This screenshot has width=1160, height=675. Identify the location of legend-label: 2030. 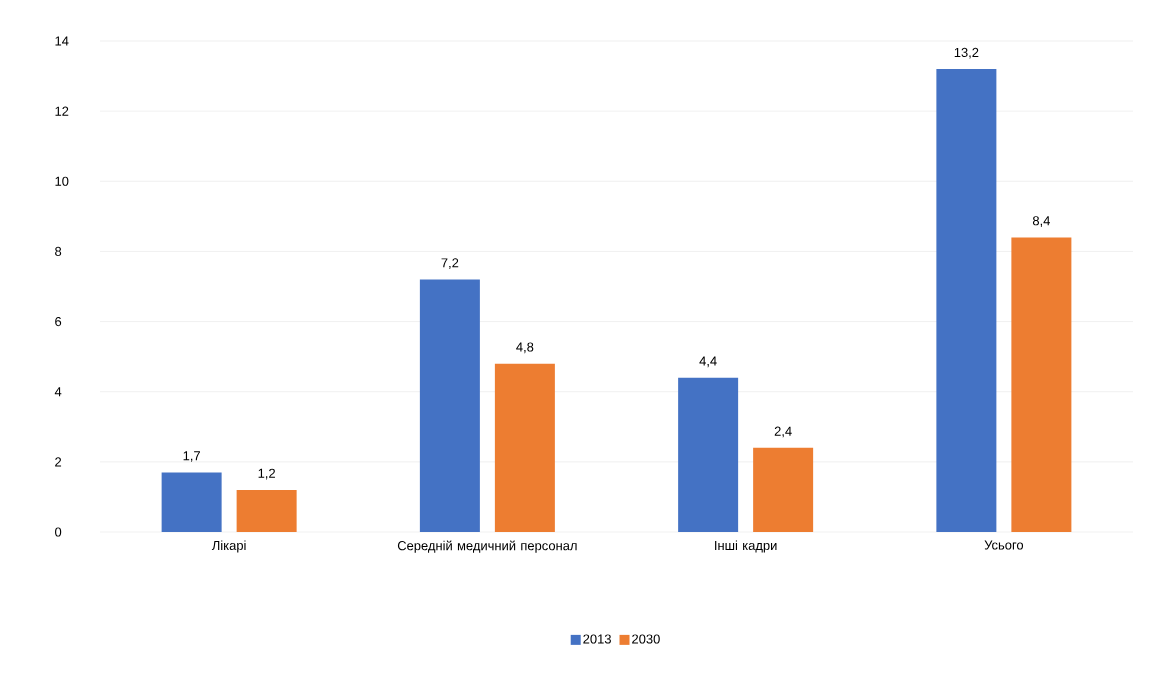
(646, 639).